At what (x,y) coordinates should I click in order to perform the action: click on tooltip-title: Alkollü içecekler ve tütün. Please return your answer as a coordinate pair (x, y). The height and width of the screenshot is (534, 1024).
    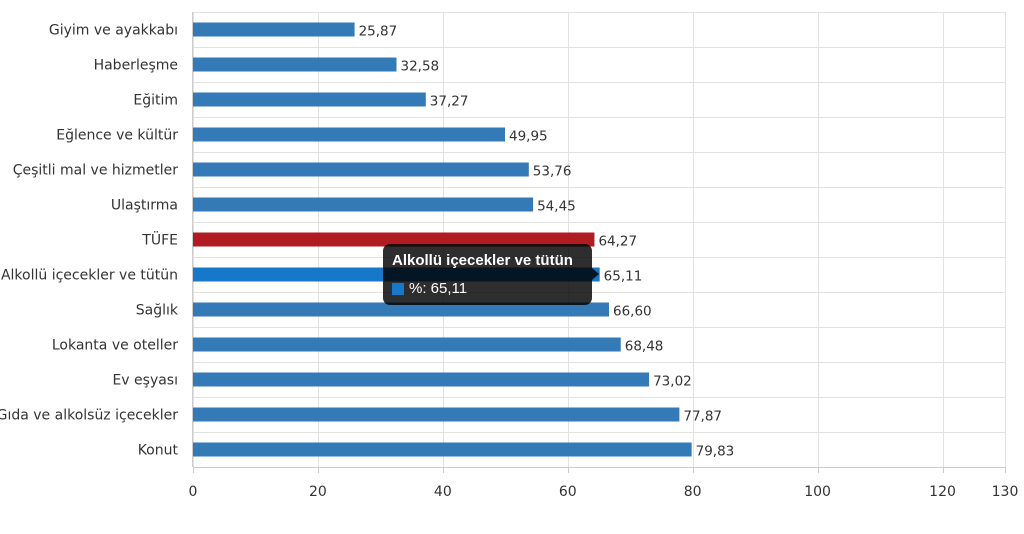
    Looking at the image, I should click on (482, 260).